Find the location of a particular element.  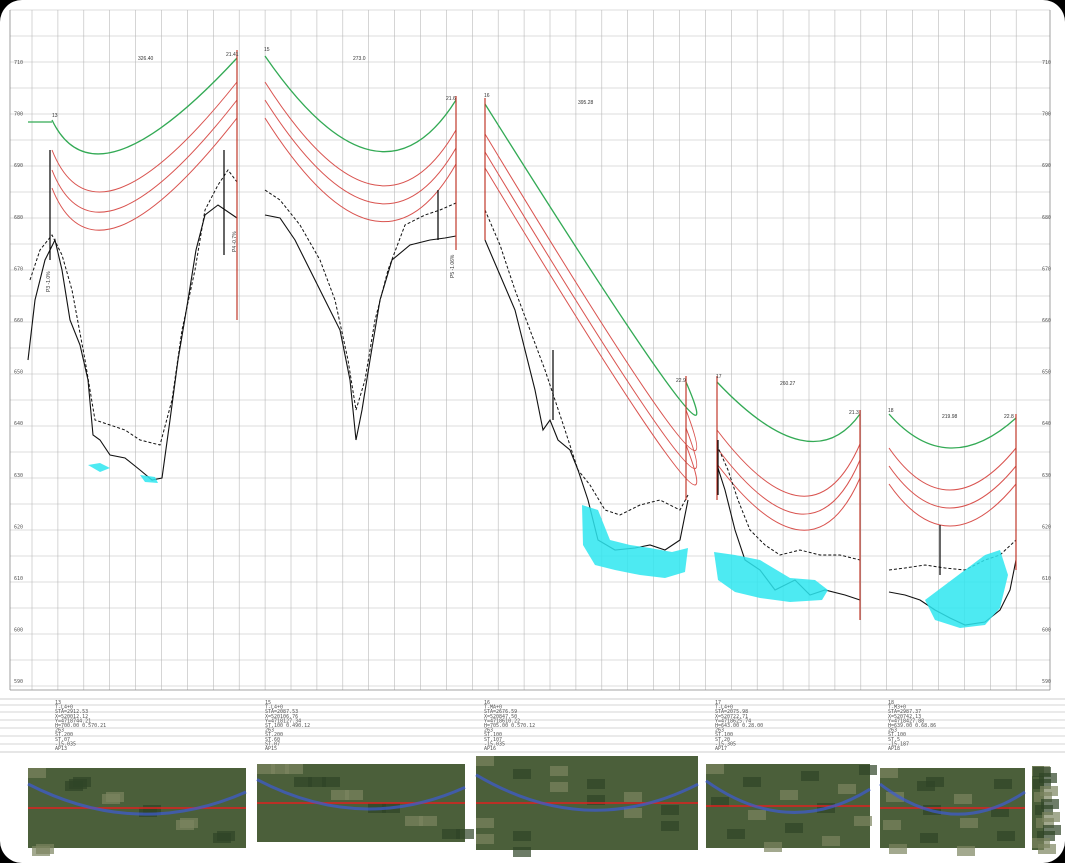

elevation-scale-right: 710 700 690 680 670 660 650 640 630 620 610 600 590 is located at coordinates (1046, 372).